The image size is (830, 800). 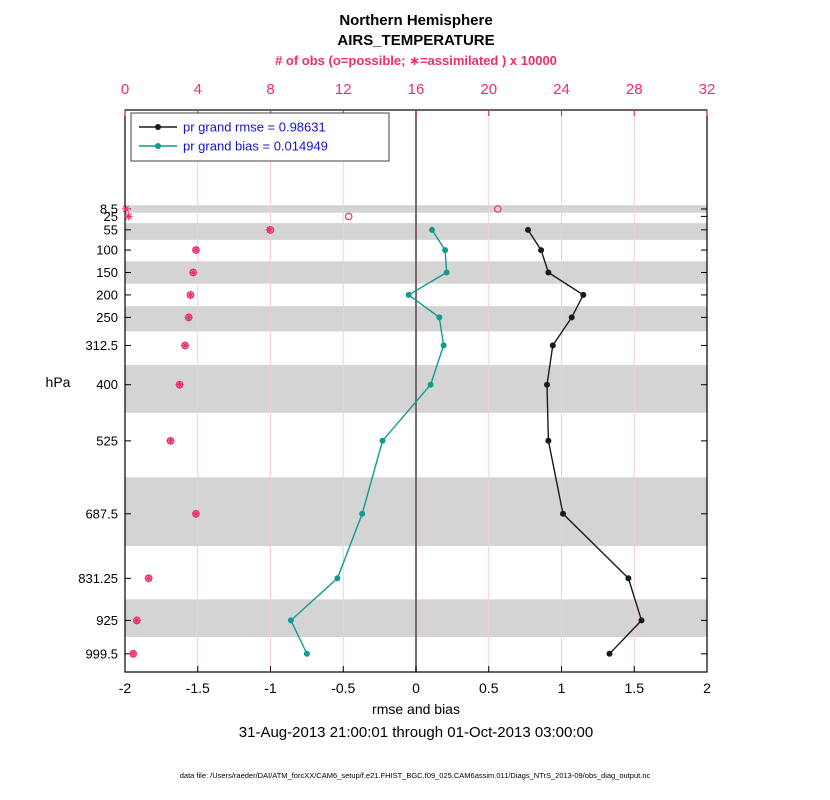 I want to click on bottom-tick-label: -0.5, so click(x=343, y=688).